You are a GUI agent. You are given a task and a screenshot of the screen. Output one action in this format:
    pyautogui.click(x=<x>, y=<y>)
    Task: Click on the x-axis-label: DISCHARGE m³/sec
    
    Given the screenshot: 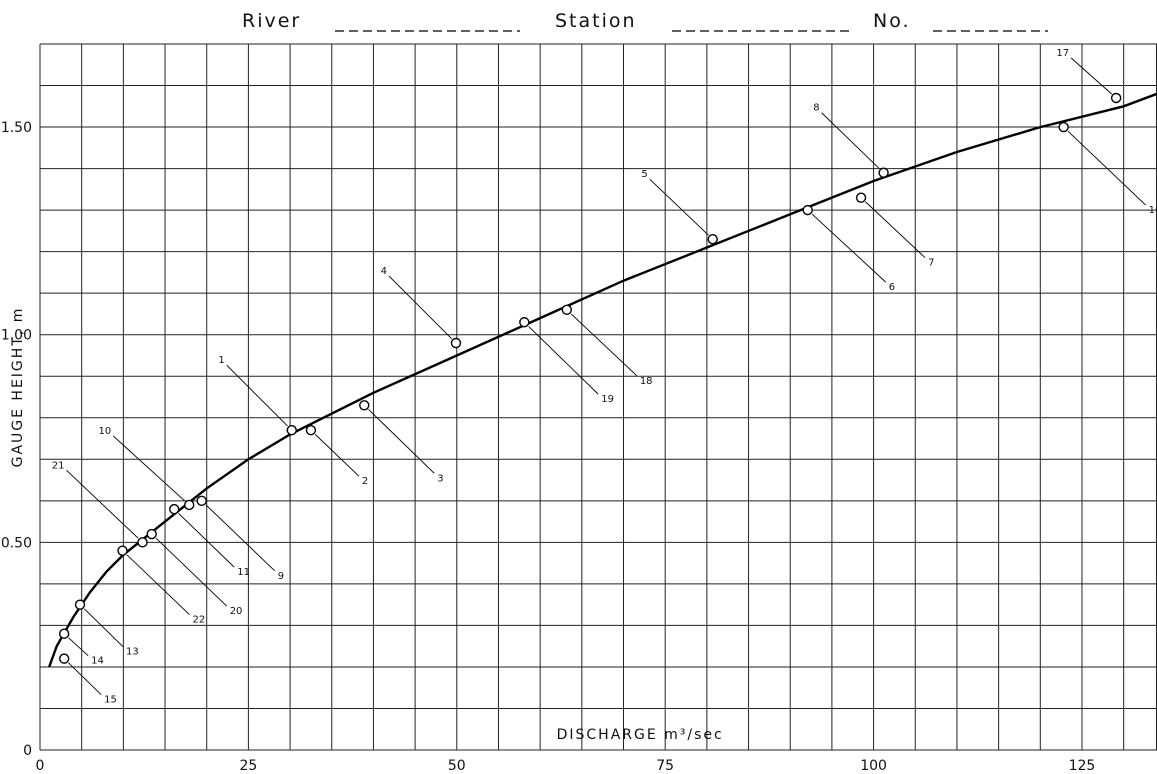 What is the action you would take?
    pyautogui.click(x=640, y=735)
    